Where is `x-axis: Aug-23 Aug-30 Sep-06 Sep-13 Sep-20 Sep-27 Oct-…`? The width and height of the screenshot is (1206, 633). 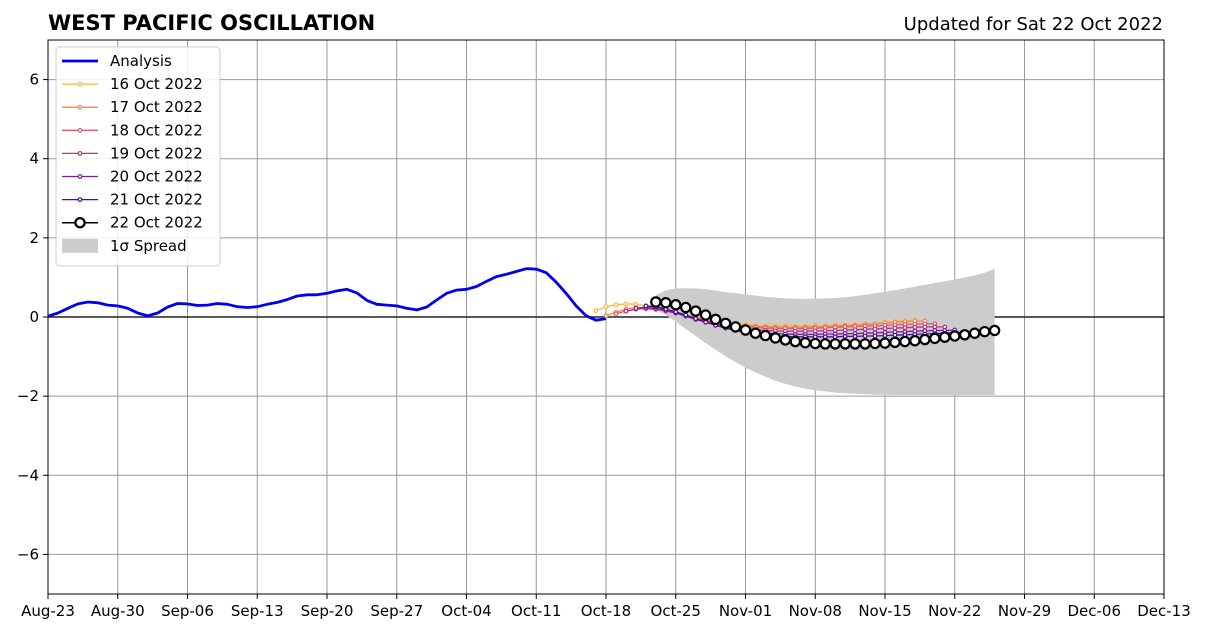
x-axis: Aug-23 Aug-30 Sep-06 Sep-13 Sep-20 Sep-27 Oct-… is located at coordinates (606, 607).